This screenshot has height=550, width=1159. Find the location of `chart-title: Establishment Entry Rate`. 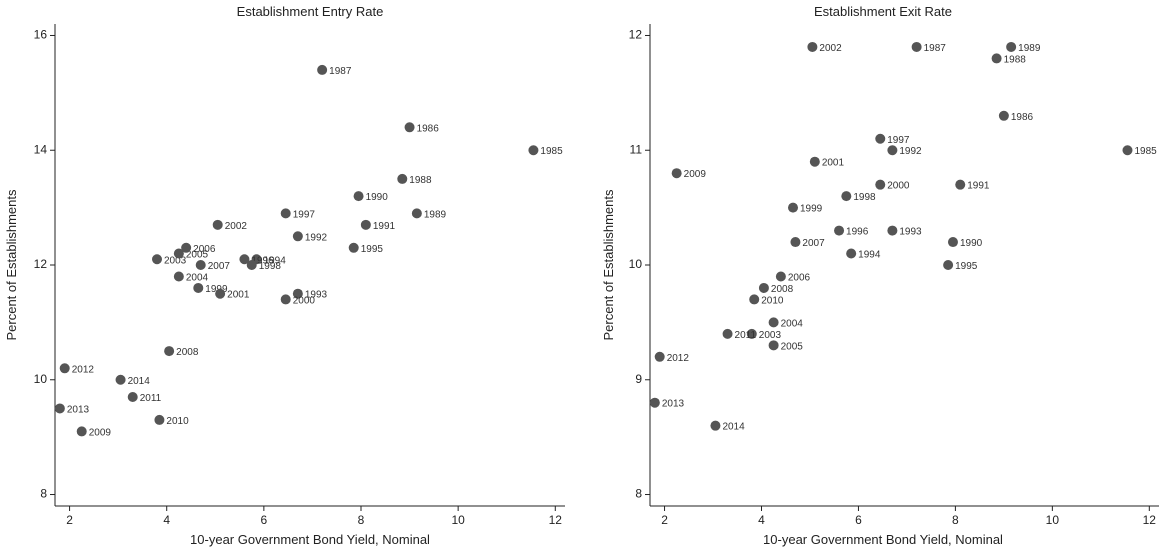

chart-title: Establishment Entry Rate is located at coordinates (310, 11).